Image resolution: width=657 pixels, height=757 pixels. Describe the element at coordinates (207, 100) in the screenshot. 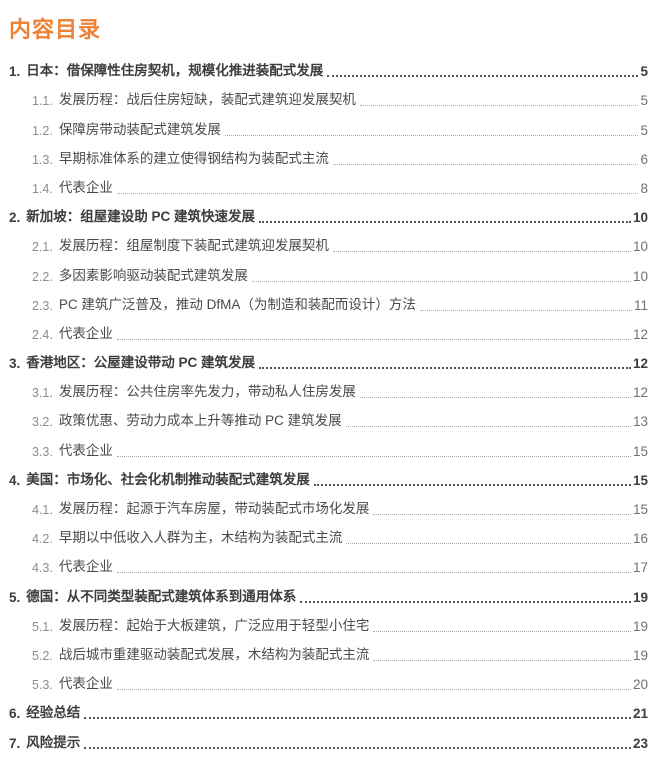

I see `toc-entry-title: 发展历程：战后住房短缺，装配式建筑迎发展契机` at that location.